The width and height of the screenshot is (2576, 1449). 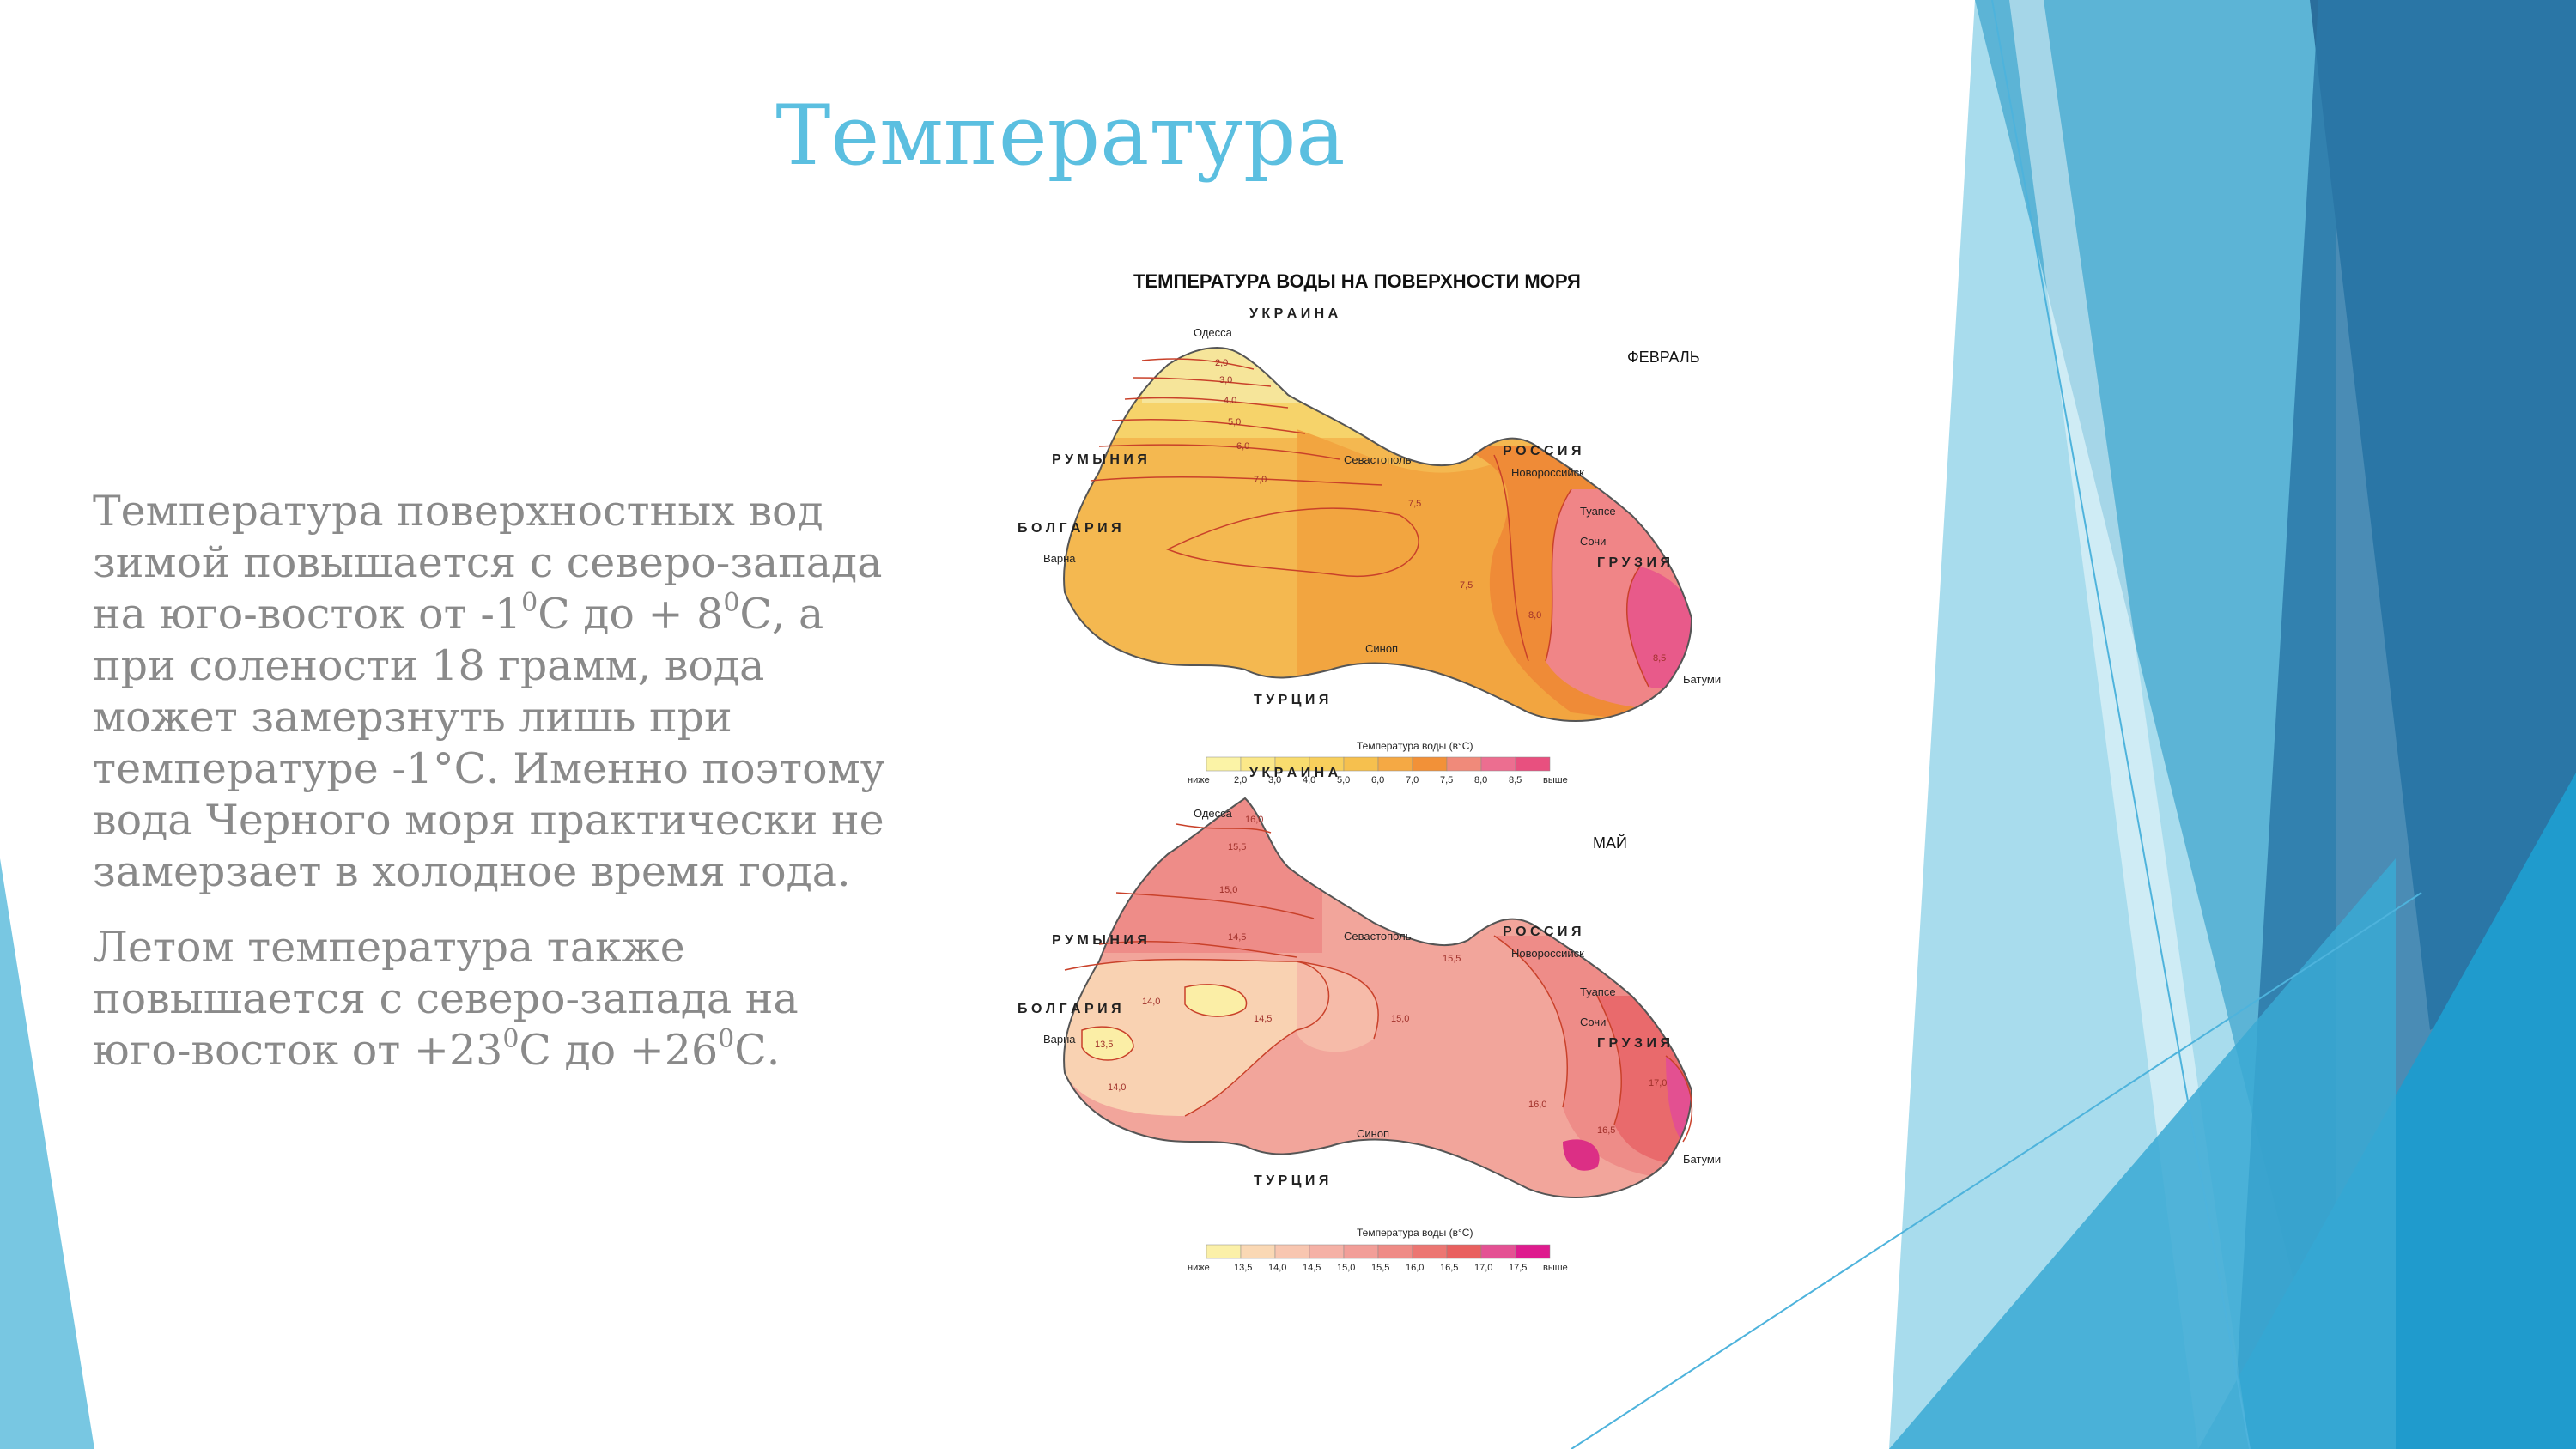 I want to click on legend-tick-label: 14,5, so click(x=1312, y=1268).